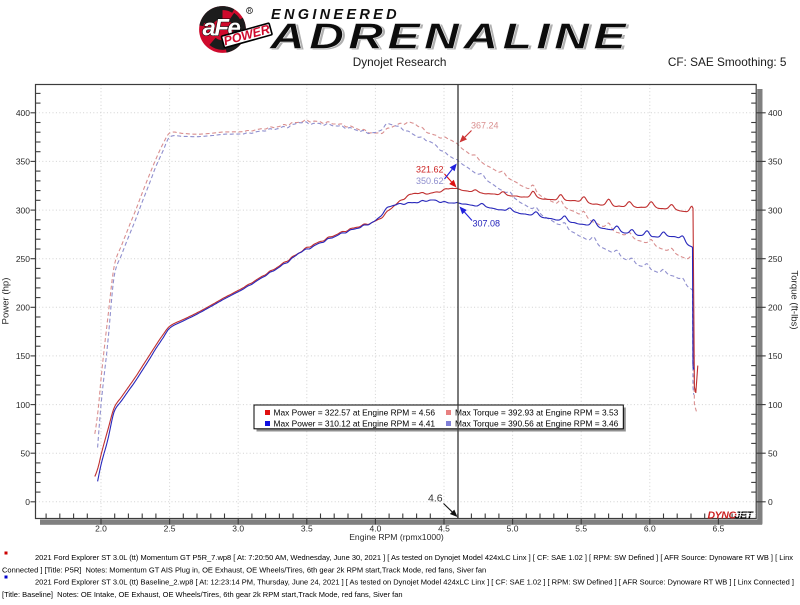 This screenshot has height=605, width=800. What do you see at coordinates (537, 412) in the screenshot?
I see `svg-text:Max Torque = 392.93 at Engine: Max Torque = 392.93 at Engine RPM = 3.53` at bounding box center [537, 412].